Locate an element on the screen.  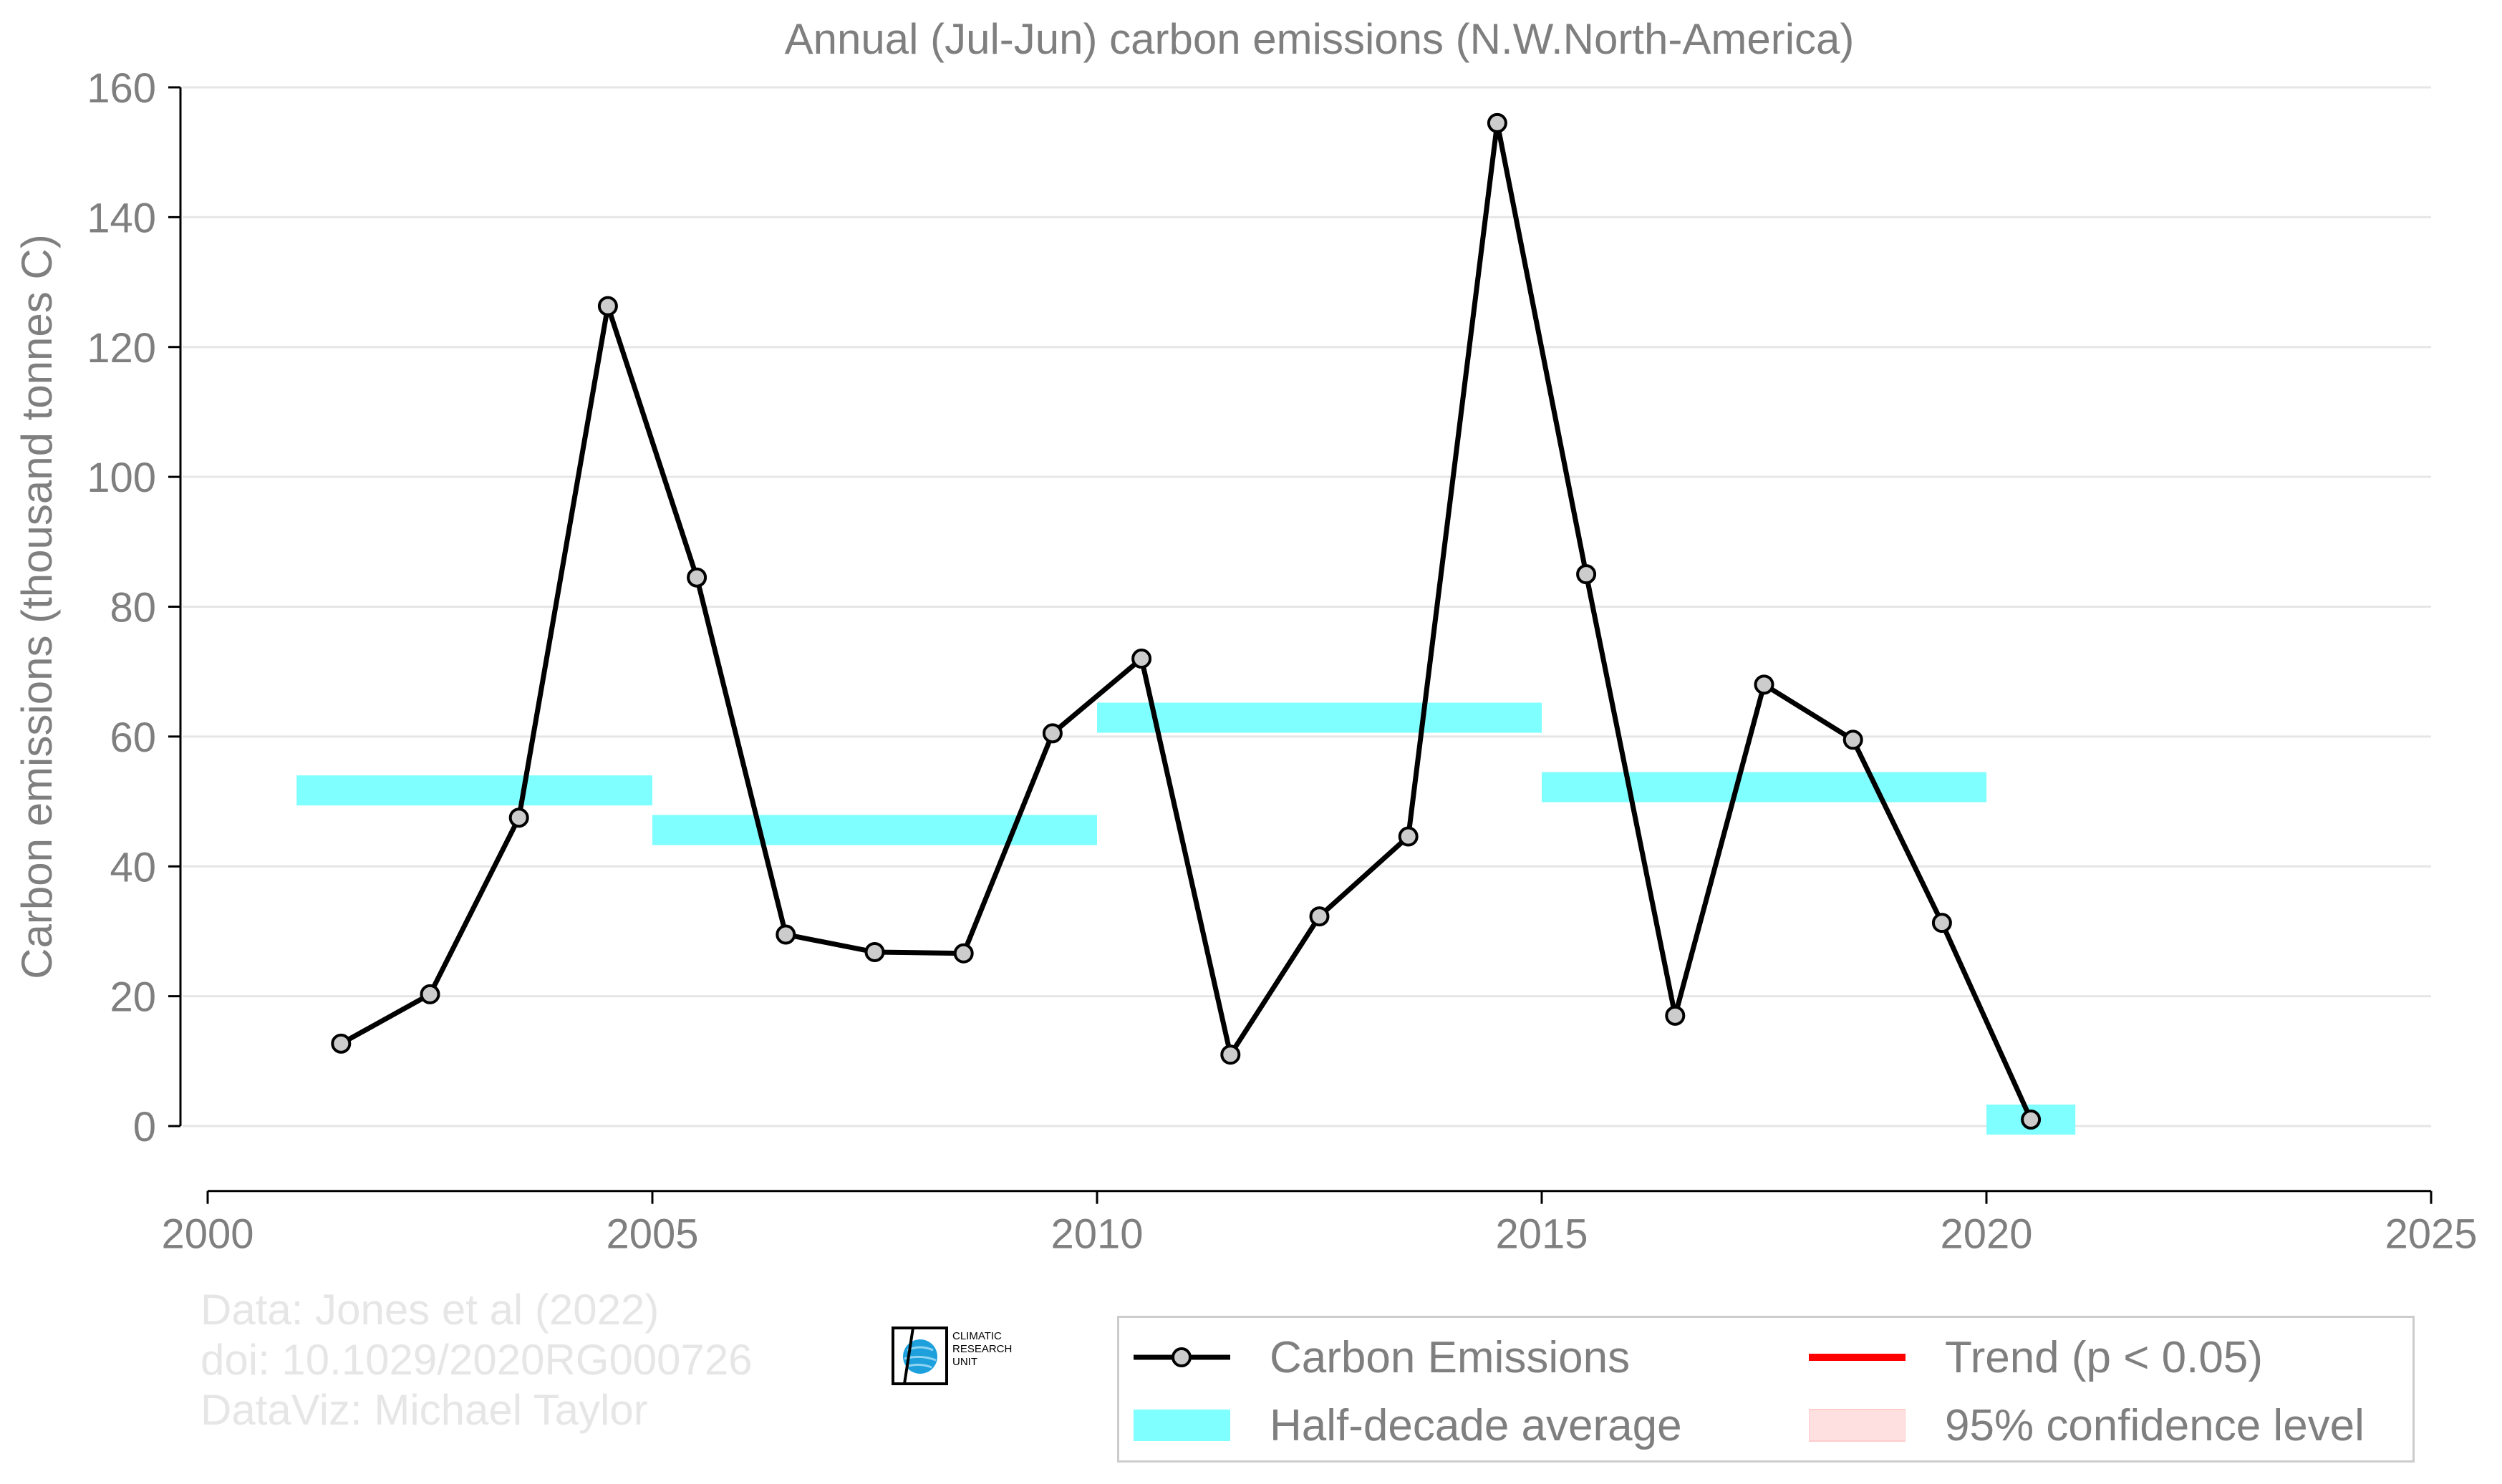
y-tick-label: 140 is located at coordinates (122, 218).